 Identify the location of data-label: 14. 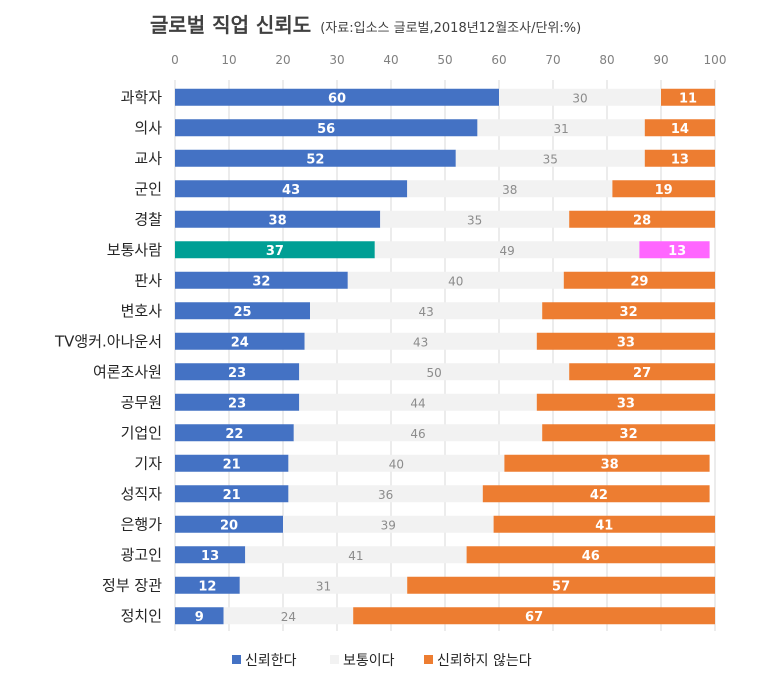
(680, 129).